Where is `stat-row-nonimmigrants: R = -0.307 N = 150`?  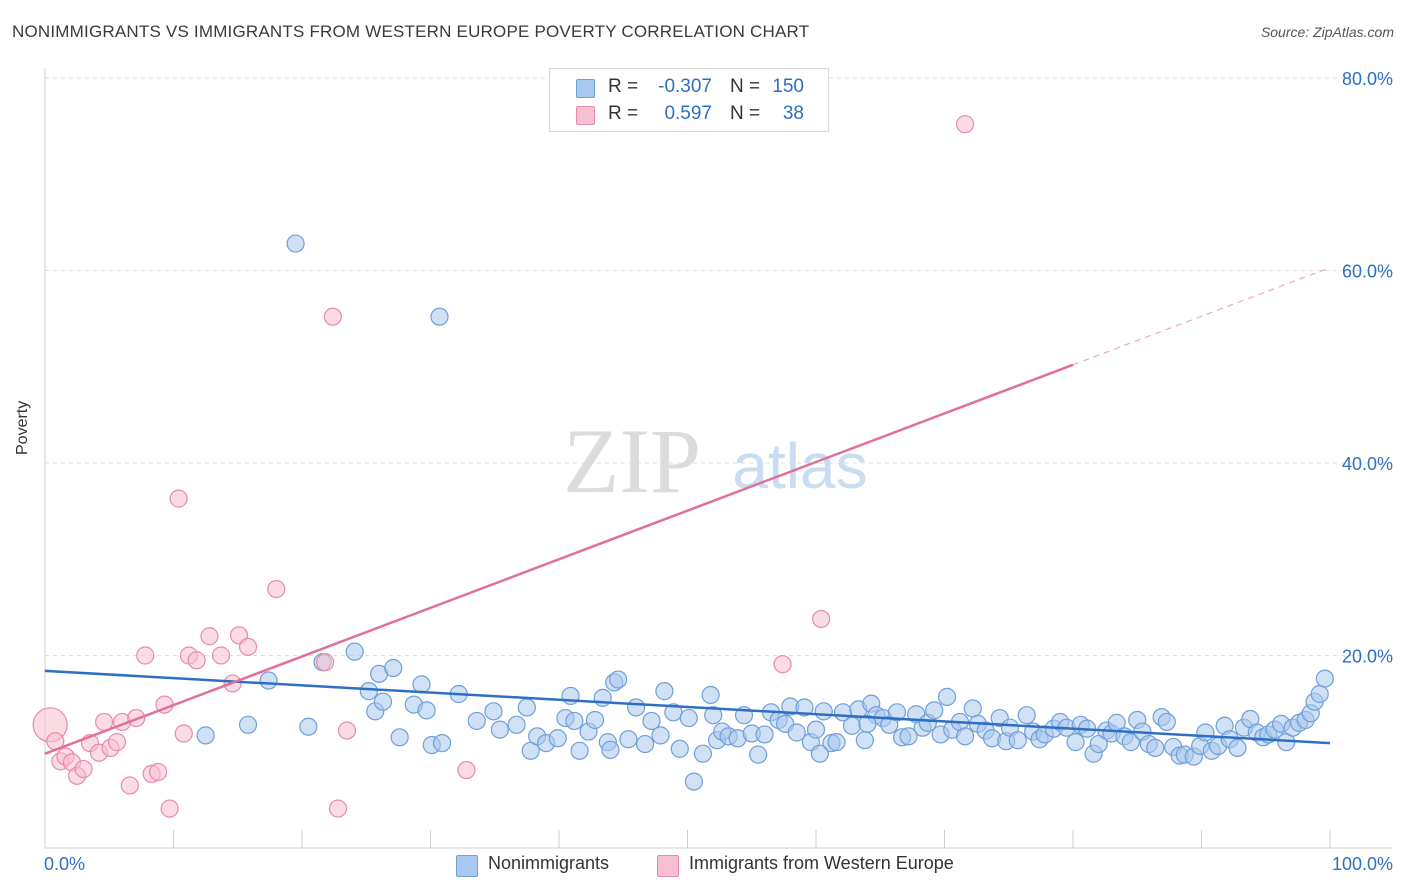 stat-row-nonimmigrants: R = -0.307 N = 150 is located at coordinates (689, 87).